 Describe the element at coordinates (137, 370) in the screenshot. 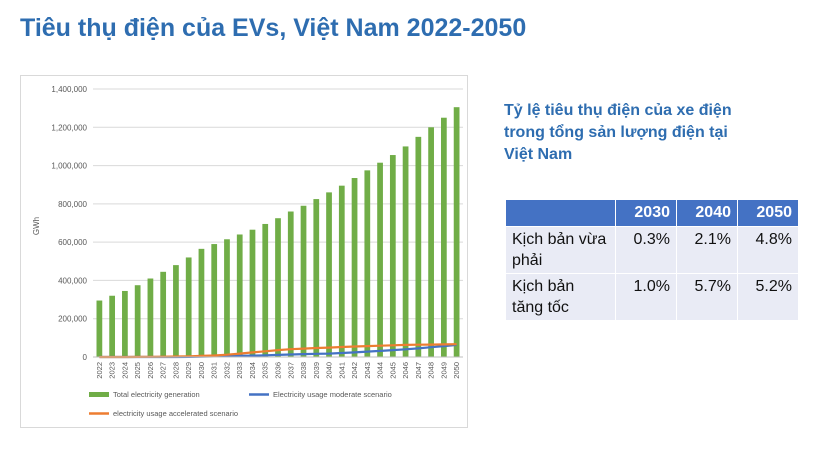

I see `x-tick-label: 2025` at that location.